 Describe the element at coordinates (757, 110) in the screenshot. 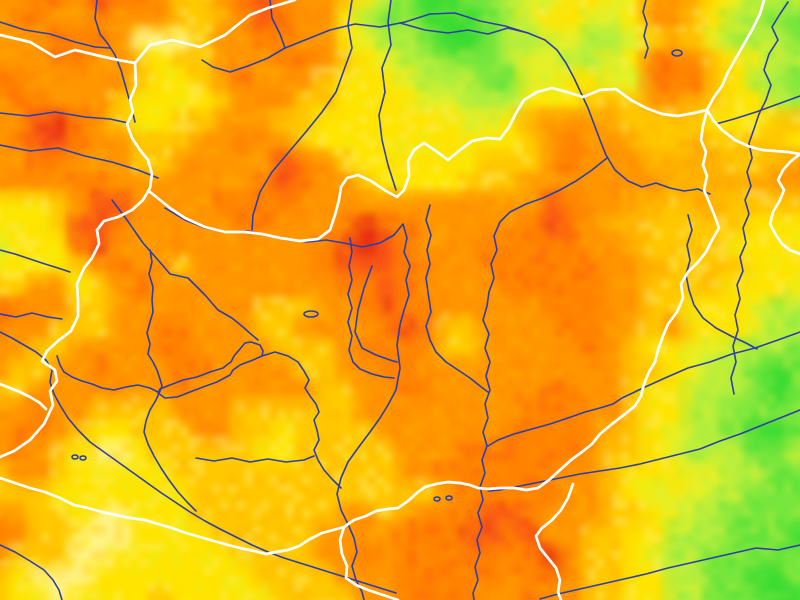

I see `river-northeast-inflow` at that location.